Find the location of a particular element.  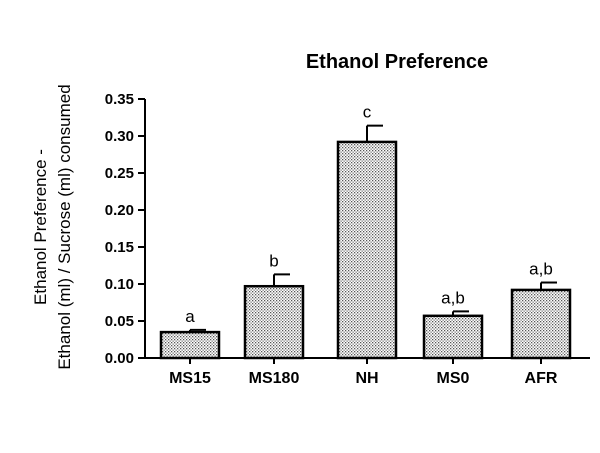

y-tick-label: 0.35 is located at coordinates (119, 99).